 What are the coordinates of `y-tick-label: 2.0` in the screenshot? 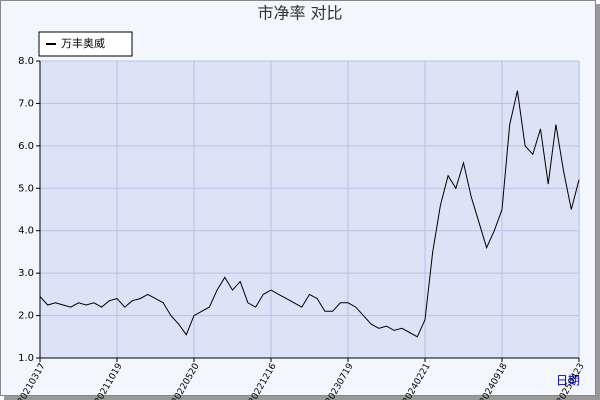 It's located at (26, 316).